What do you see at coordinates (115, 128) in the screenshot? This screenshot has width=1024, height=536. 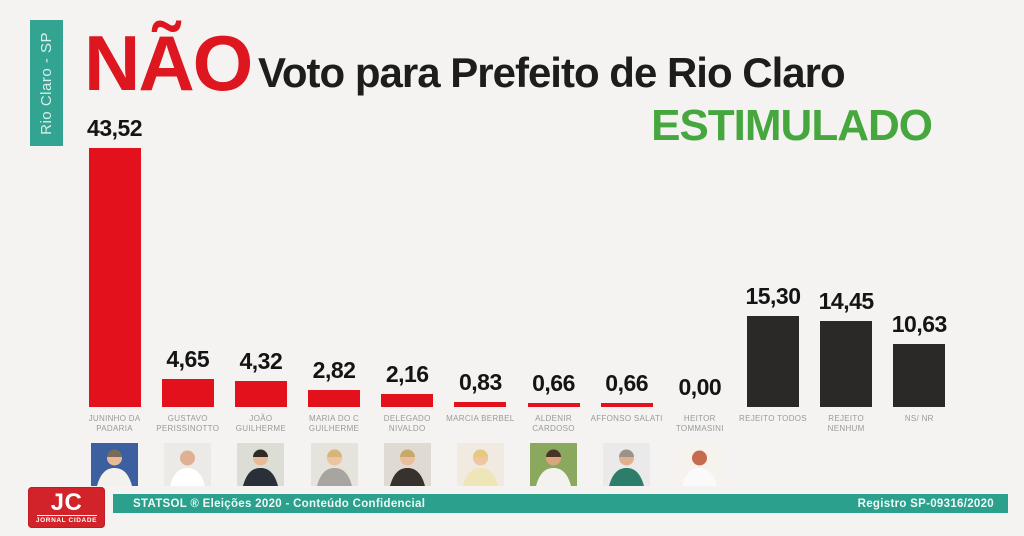 I see `value-label-juninho-da-padaria: 43,52` at bounding box center [115, 128].